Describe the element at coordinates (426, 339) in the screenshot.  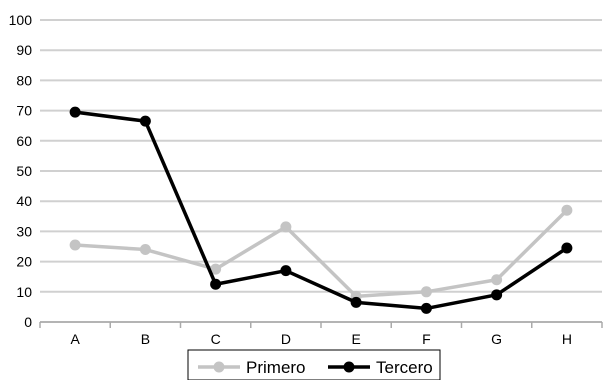
I see `x-tick-label: F` at that location.